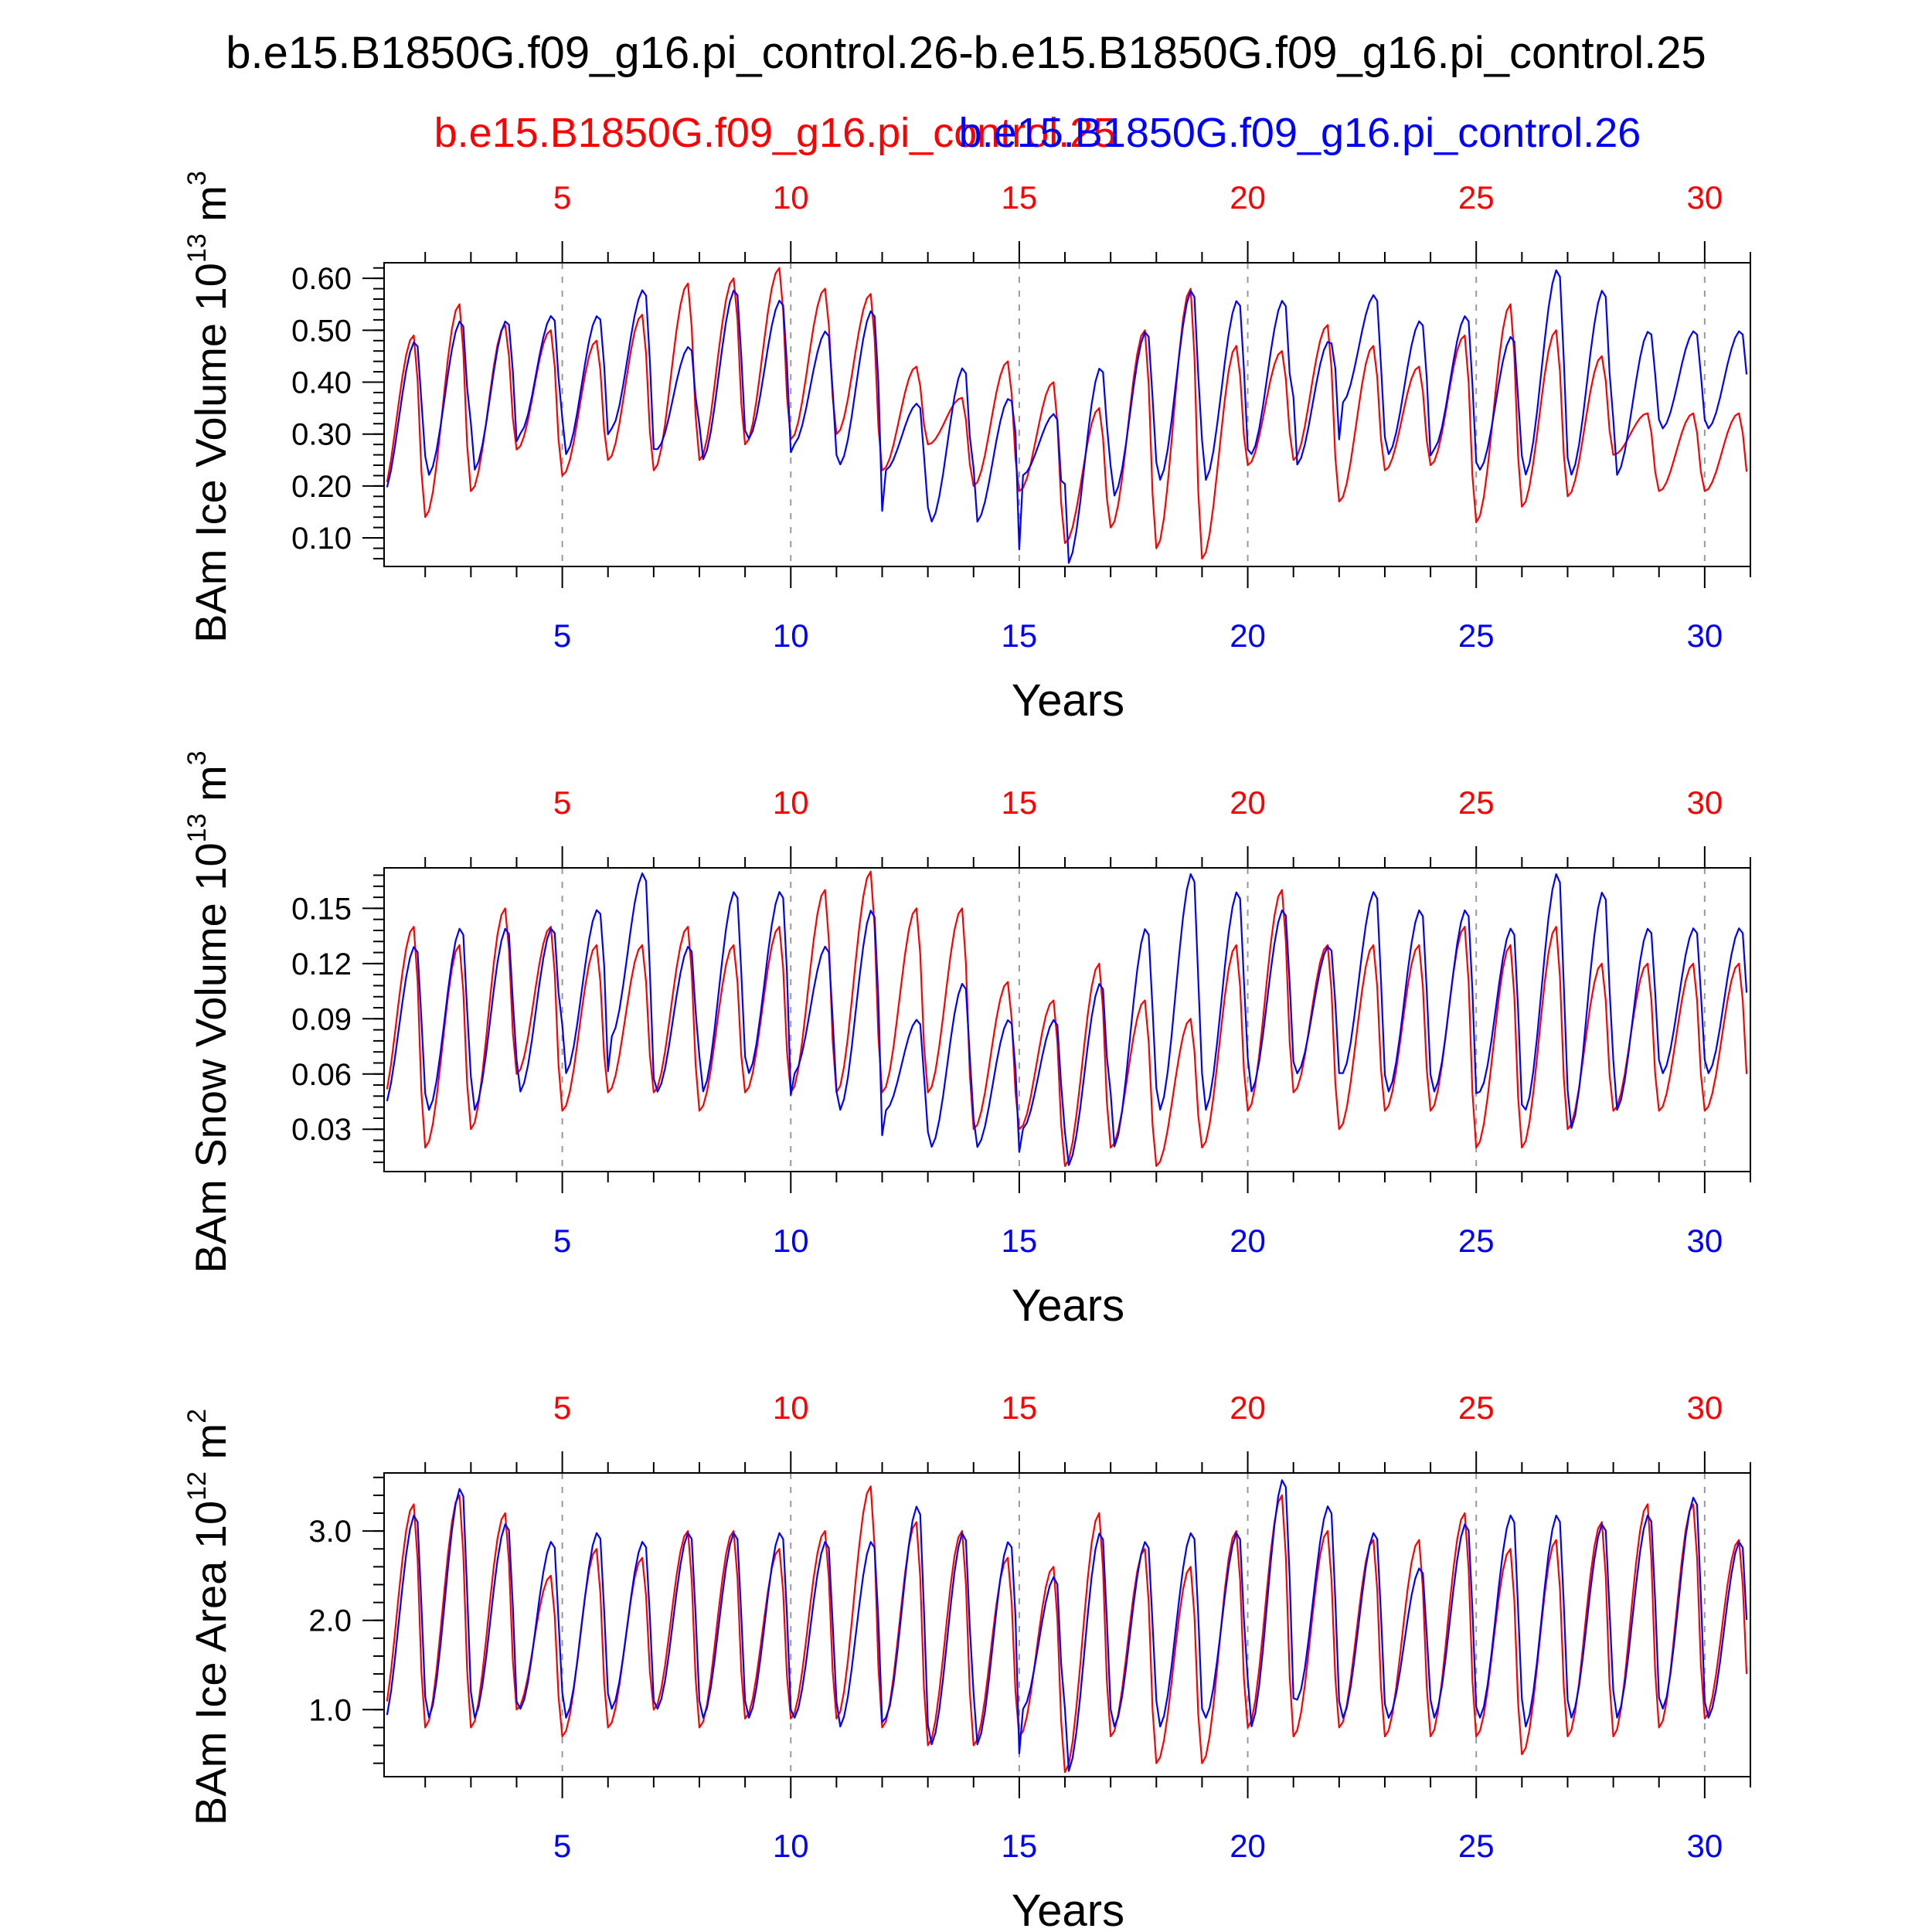  Describe the element at coordinates (330, 1621) in the screenshot. I see `y-tick-label: 2.0` at that location.